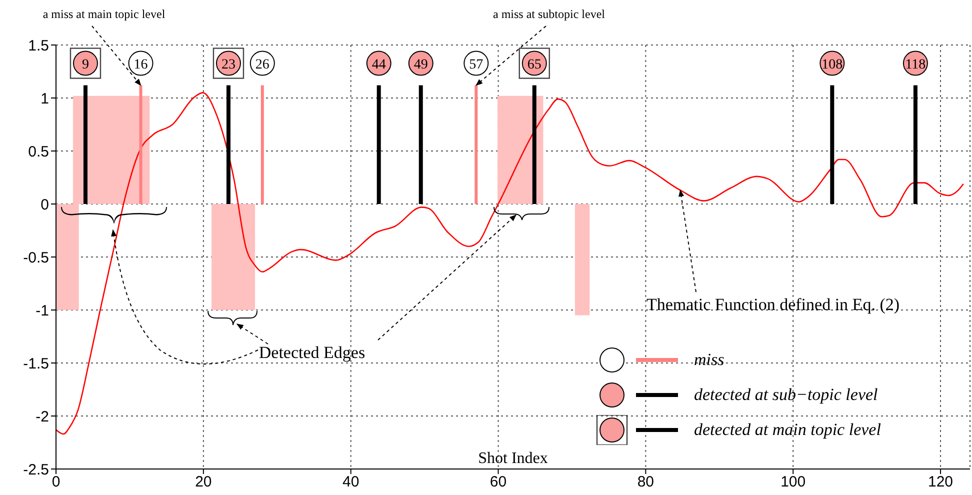 The image size is (972, 495). What do you see at coordinates (228, 64) in the screenshot?
I see `annotation: 23` at bounding box center [228, 64].